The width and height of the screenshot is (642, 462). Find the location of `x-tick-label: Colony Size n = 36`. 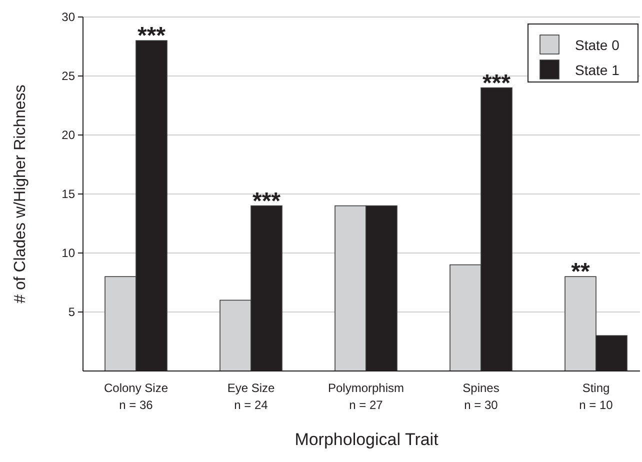

x-tick-label: Colony Size n = 36 is located at coordinates (136, 396).